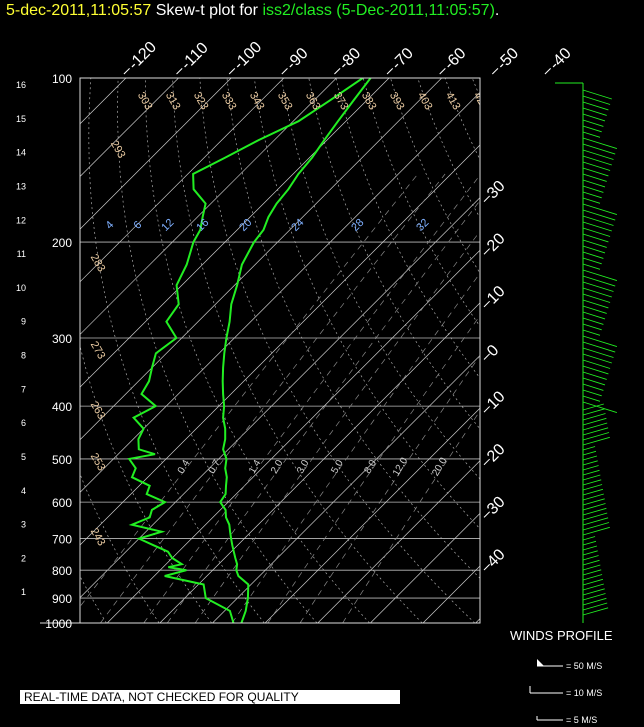 This screenshot has height=727, width=644. I want to click on temp-right-tick-label: 20, so click(496, 242).